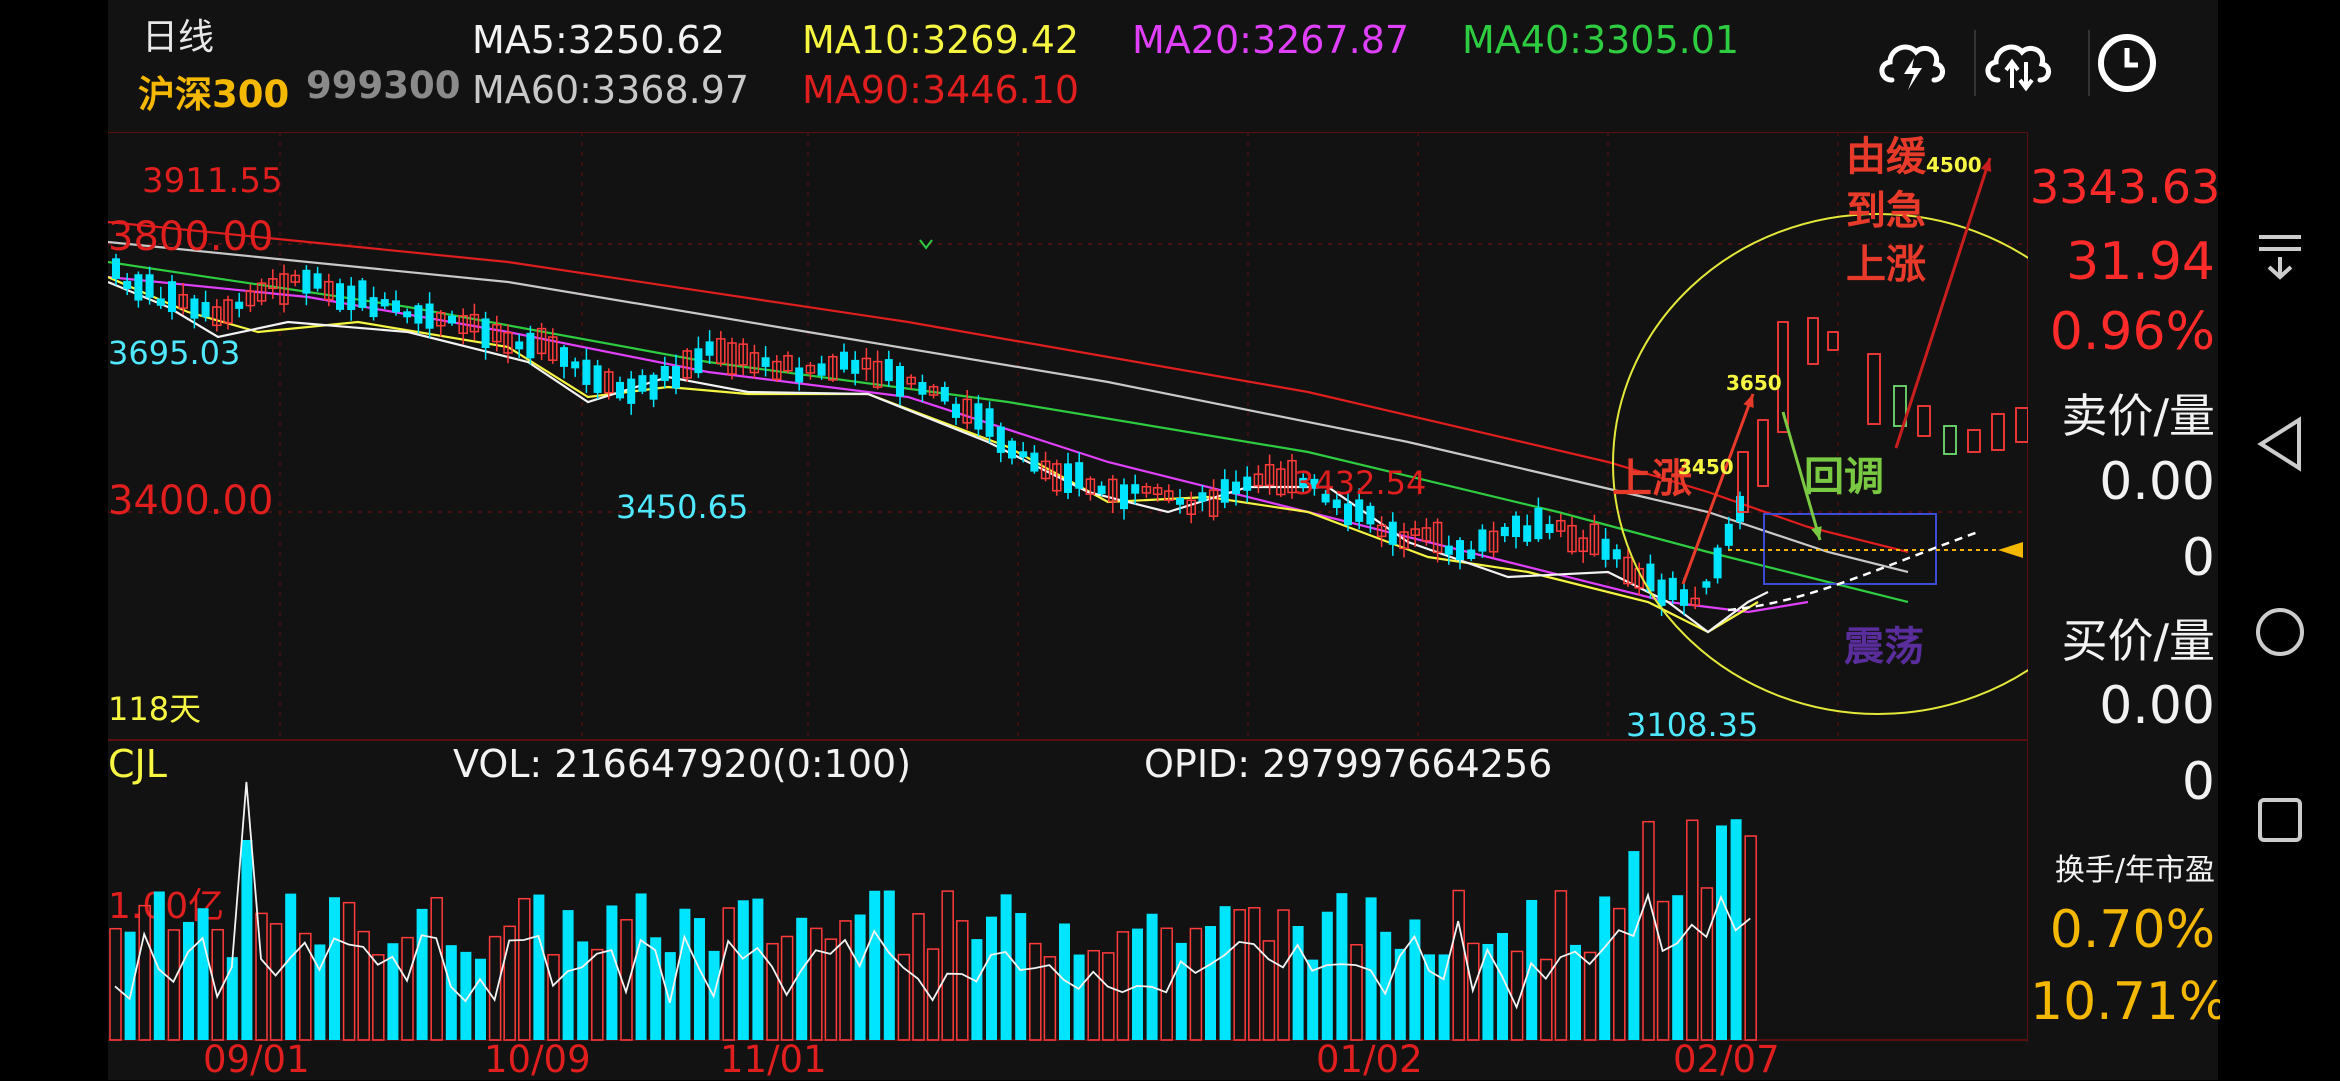 The height and width of the screenshot is (1081, 2340). I want to click on recents-icon, so click(2280, 820).